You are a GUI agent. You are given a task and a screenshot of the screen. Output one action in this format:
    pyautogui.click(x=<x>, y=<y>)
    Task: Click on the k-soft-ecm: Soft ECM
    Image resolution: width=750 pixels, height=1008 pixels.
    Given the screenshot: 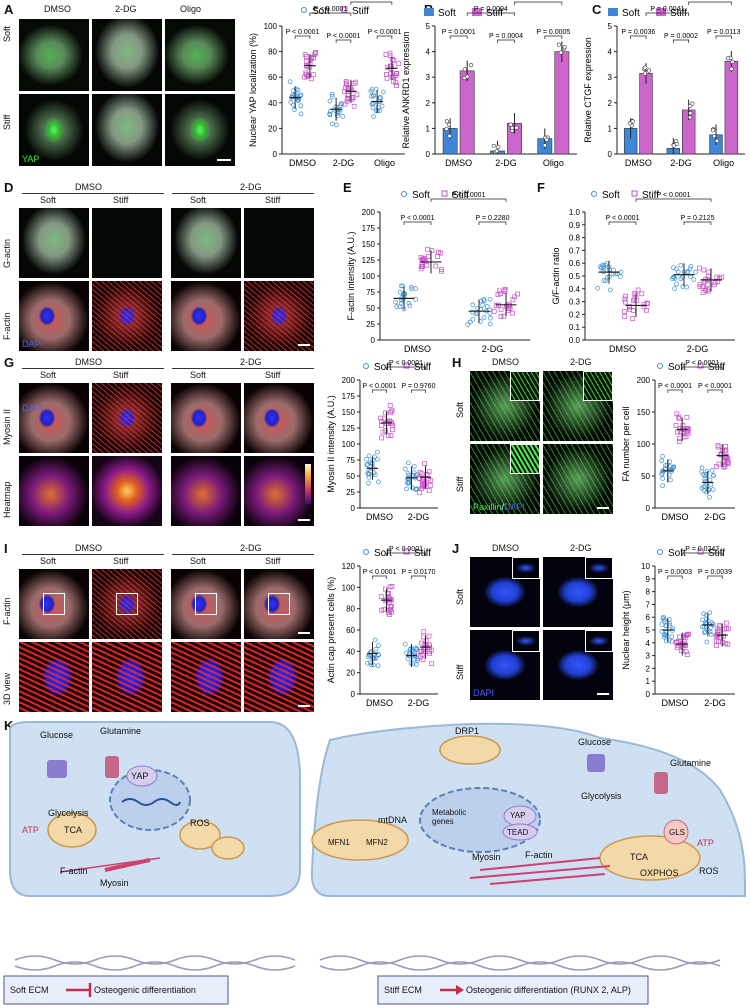 What is the action you would take?
    pyautogui.click(x=29, y=990)
    